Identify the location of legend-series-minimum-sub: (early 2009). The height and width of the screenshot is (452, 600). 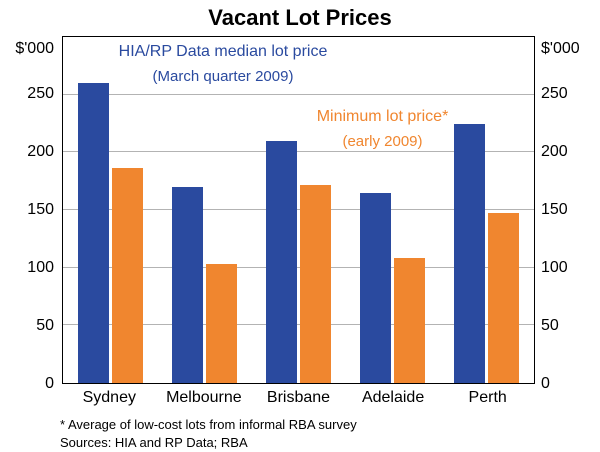
(382, 142).